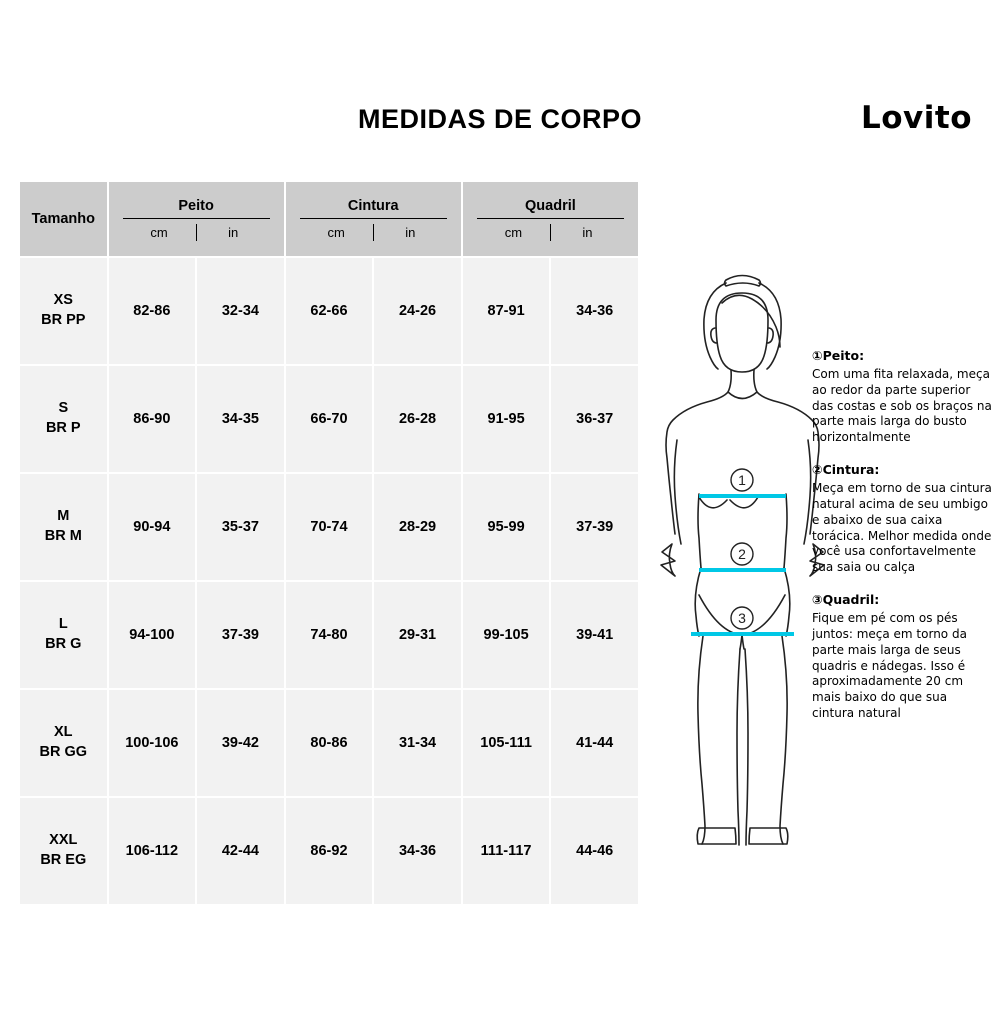  I want to click on group-units-quadril: cm in, so click(550, 230).